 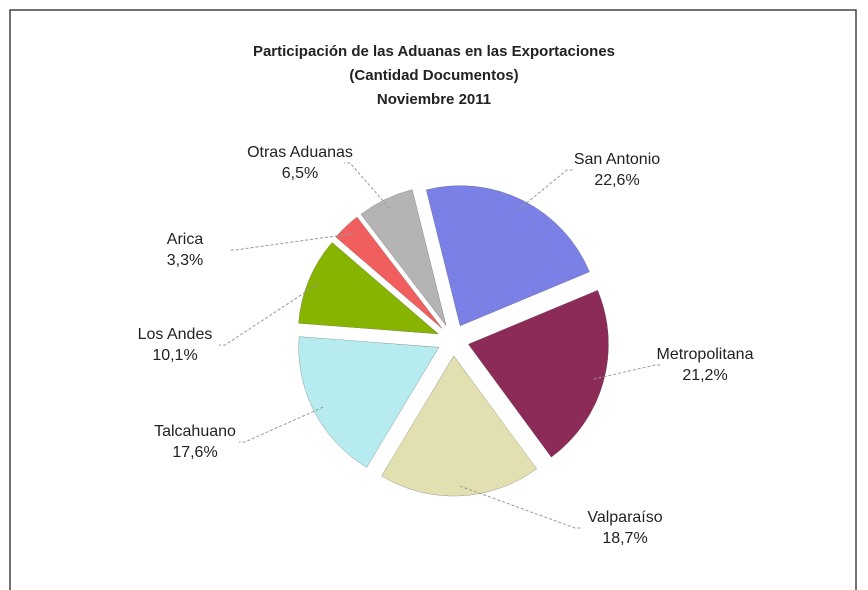 I want to click on chart-title: (Cantidad Documentos), so click(x=433, y=75).